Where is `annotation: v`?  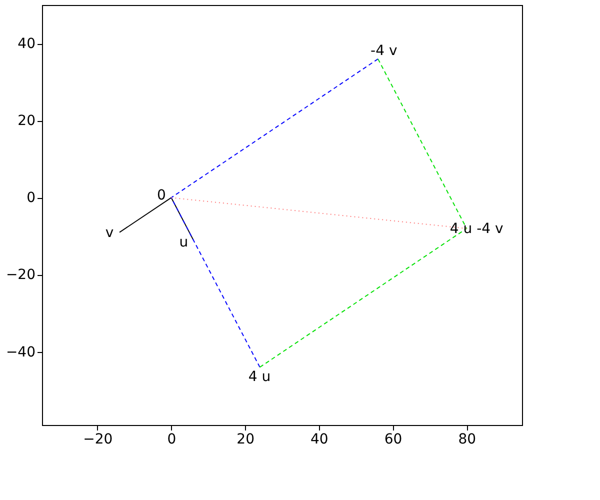
annotation: v is located at coordinates (109, 233).